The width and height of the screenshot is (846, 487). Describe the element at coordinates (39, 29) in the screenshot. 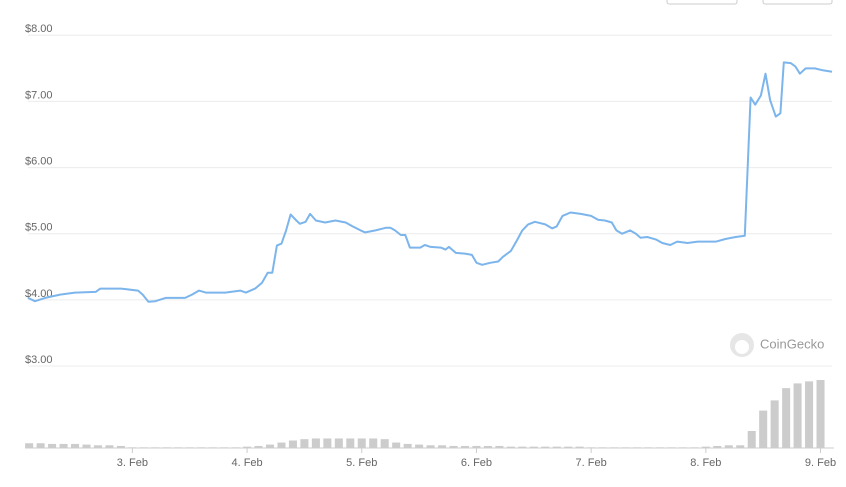

I see `y-tick-label: $8.00` at that location.